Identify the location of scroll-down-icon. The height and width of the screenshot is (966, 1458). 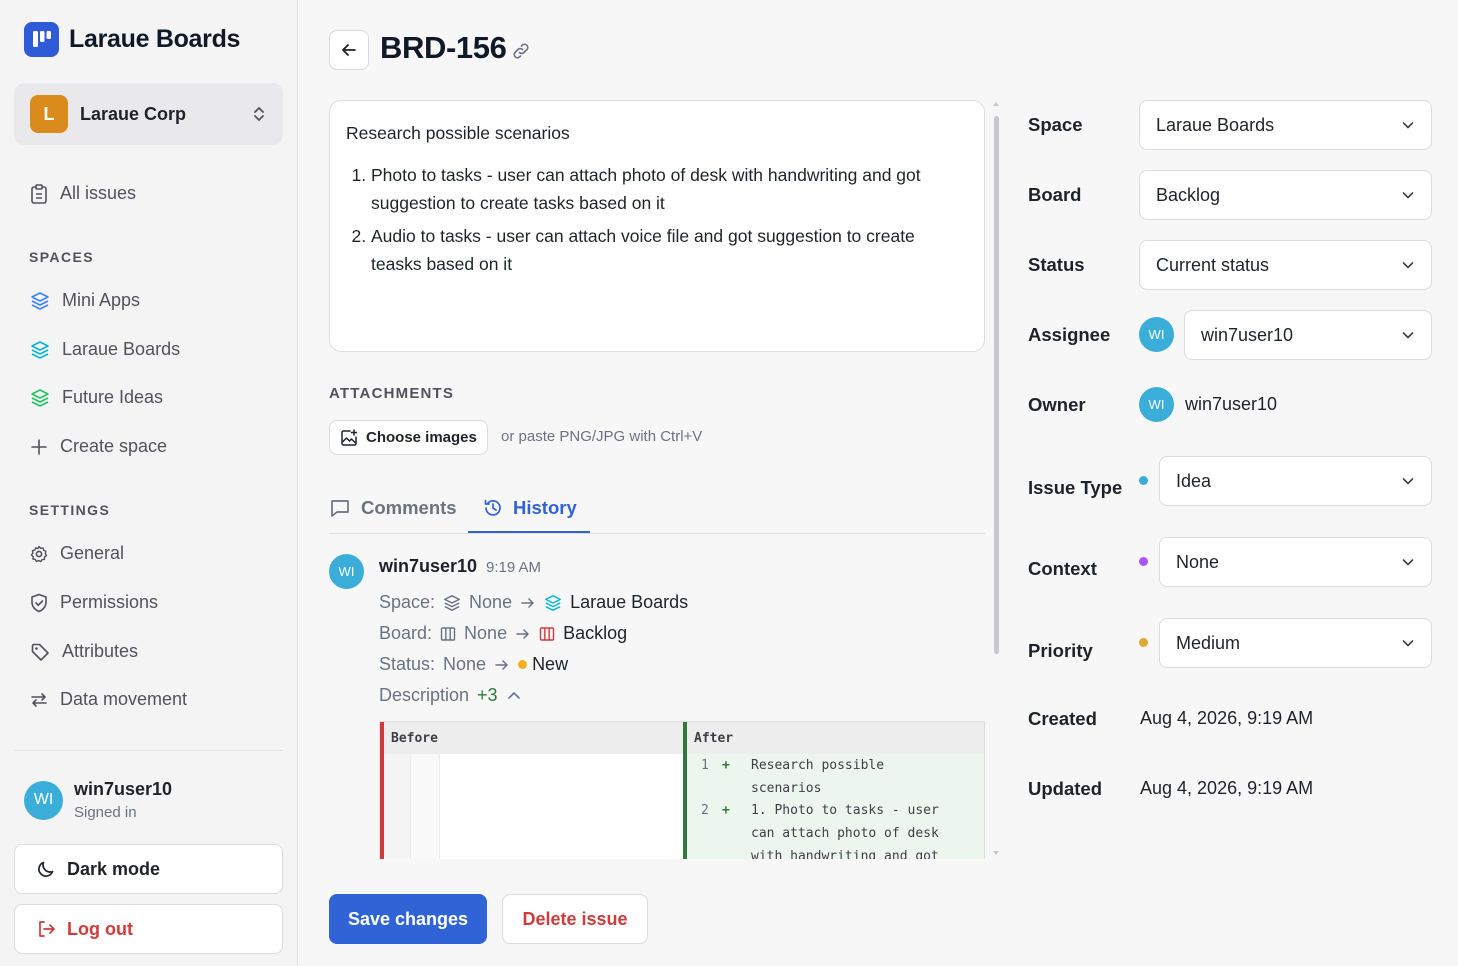
(996, 853).